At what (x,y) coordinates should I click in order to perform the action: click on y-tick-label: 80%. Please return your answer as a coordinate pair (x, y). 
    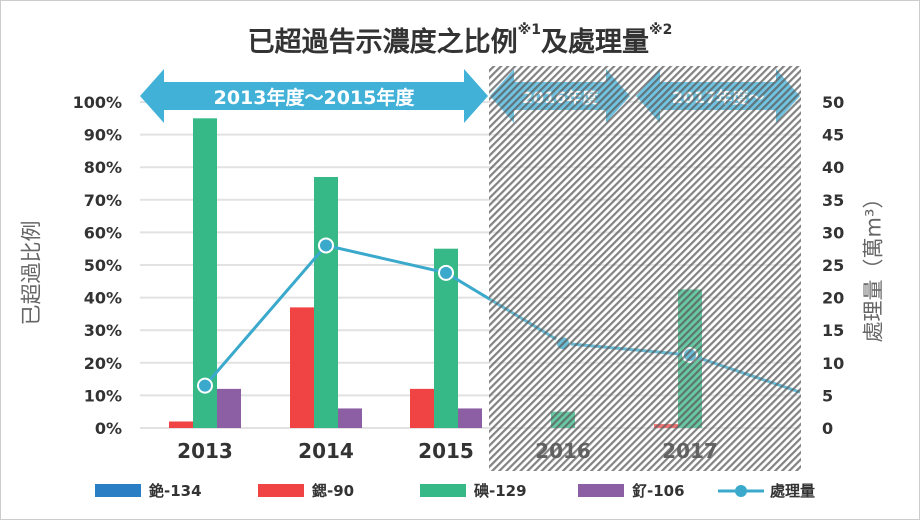
    Looking at the image, I should click on (103, 167).